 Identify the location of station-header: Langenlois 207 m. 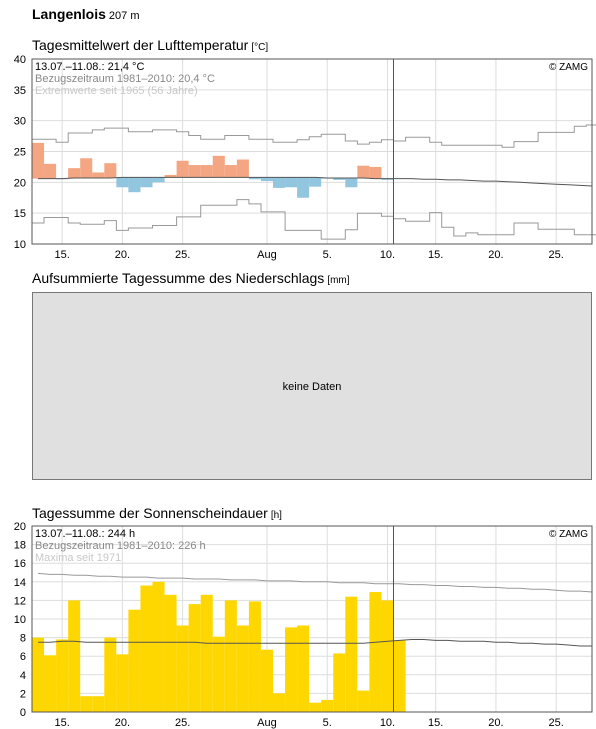
(85, 14).